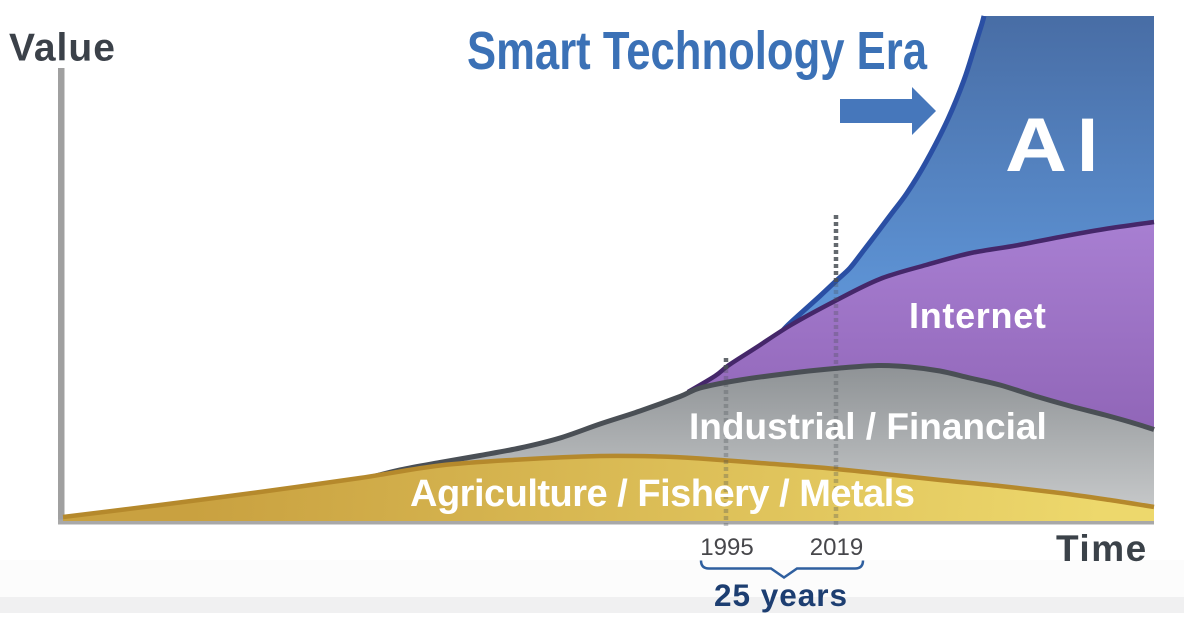 The image size is (1184, 618). I want to click on svg-text: A, so click(1036, 145).